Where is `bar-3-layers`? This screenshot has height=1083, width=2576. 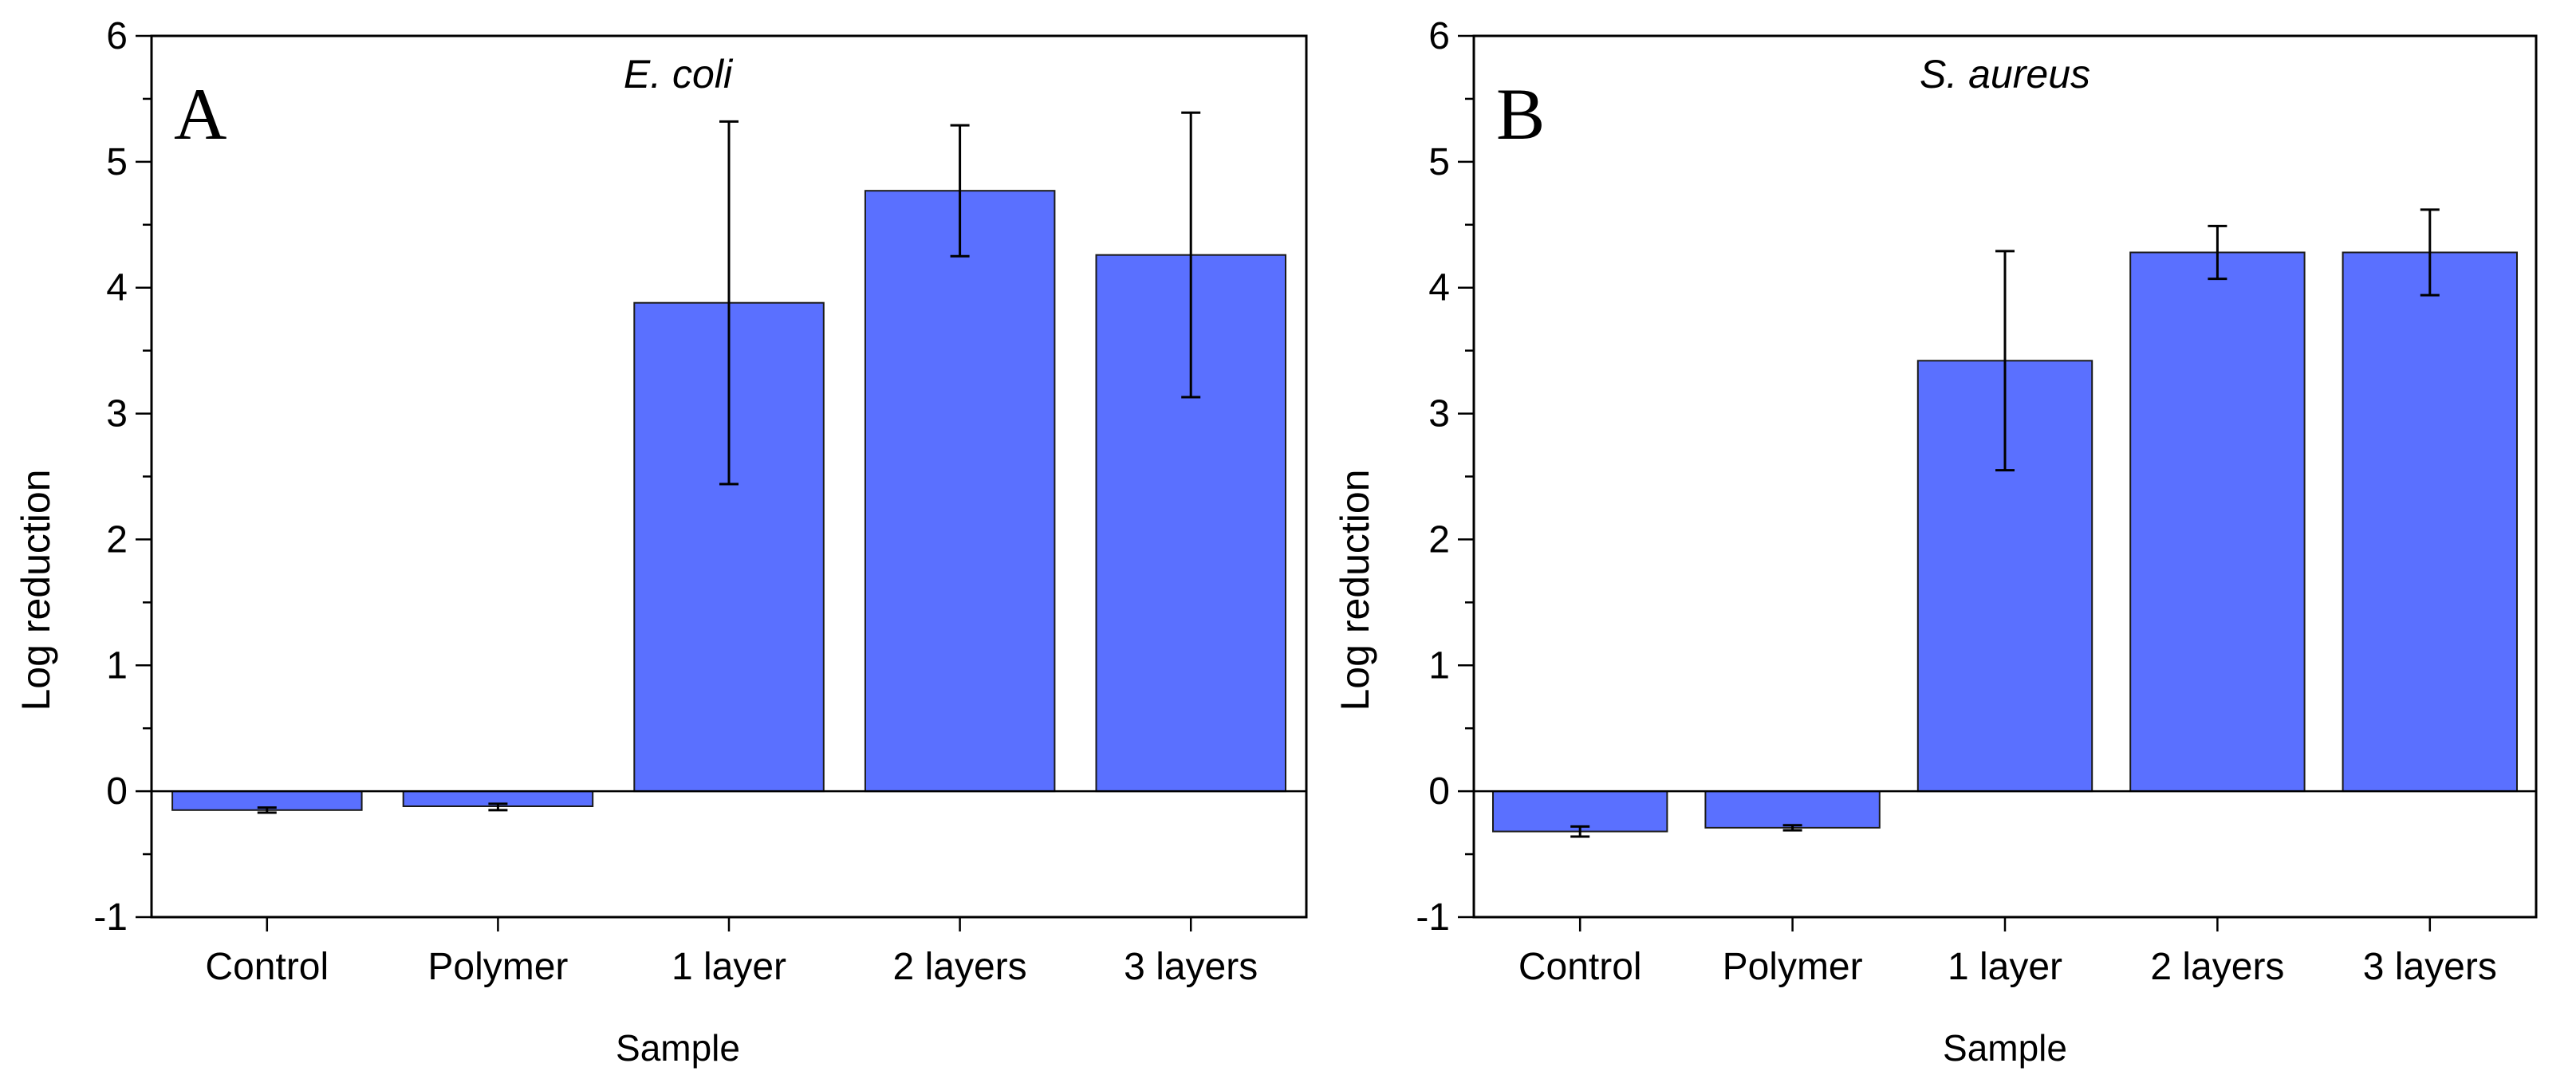 bar-3-layers is located at coordinates (2430, 522).